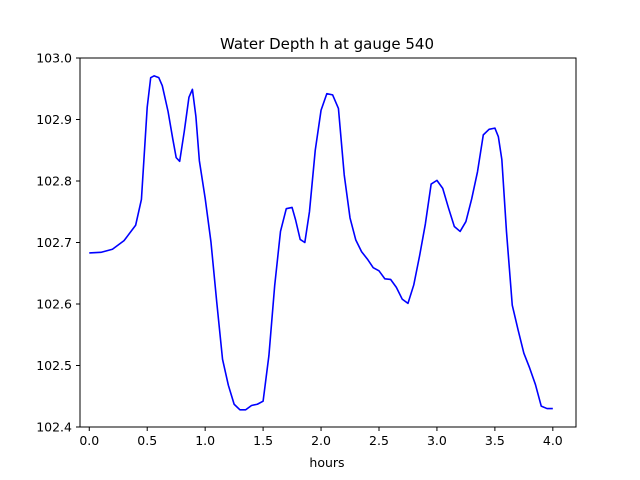 The width and height of the screenshot is (640, 480). What do you see at coordinates (326, 462) in the screenshot?
I see `x-axis-label: hours` at bounding box center [326, 462].